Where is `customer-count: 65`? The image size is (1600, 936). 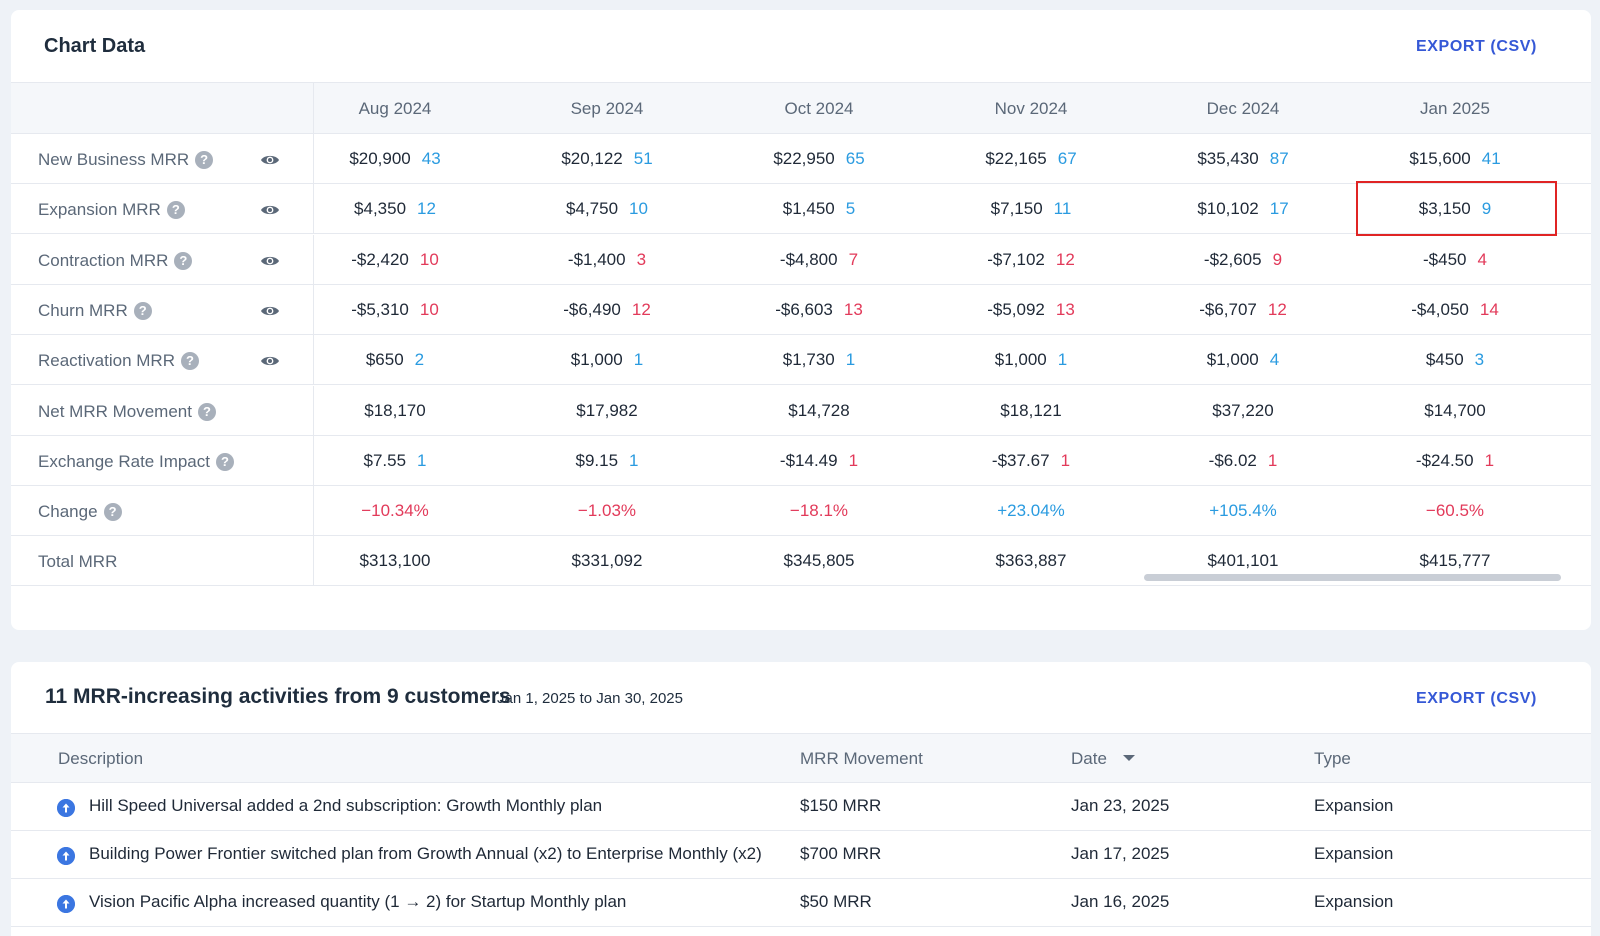 customer-count: 65 is located at coordinates (855, 158).